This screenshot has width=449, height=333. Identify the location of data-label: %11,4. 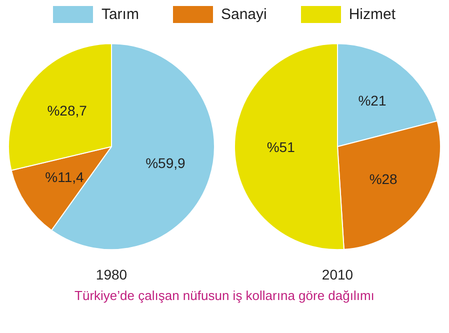
(64, 177).